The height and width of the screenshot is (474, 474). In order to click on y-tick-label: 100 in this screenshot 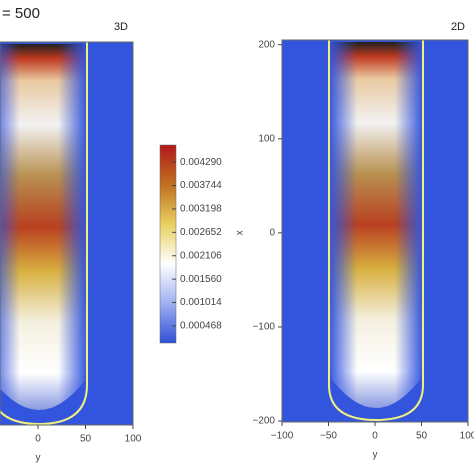, I will do `click(266, 138)`.